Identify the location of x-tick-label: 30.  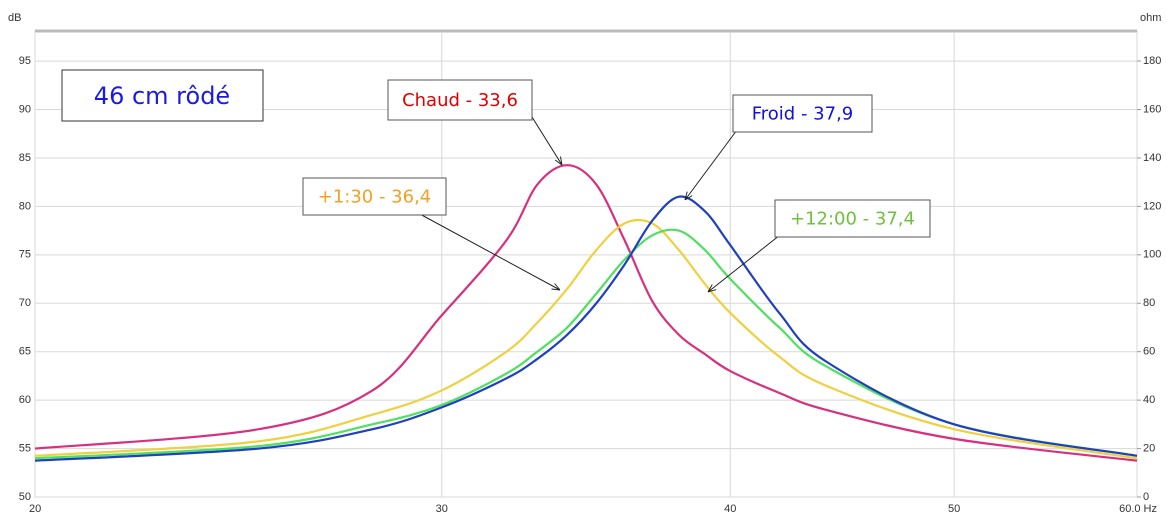
(442, 509).